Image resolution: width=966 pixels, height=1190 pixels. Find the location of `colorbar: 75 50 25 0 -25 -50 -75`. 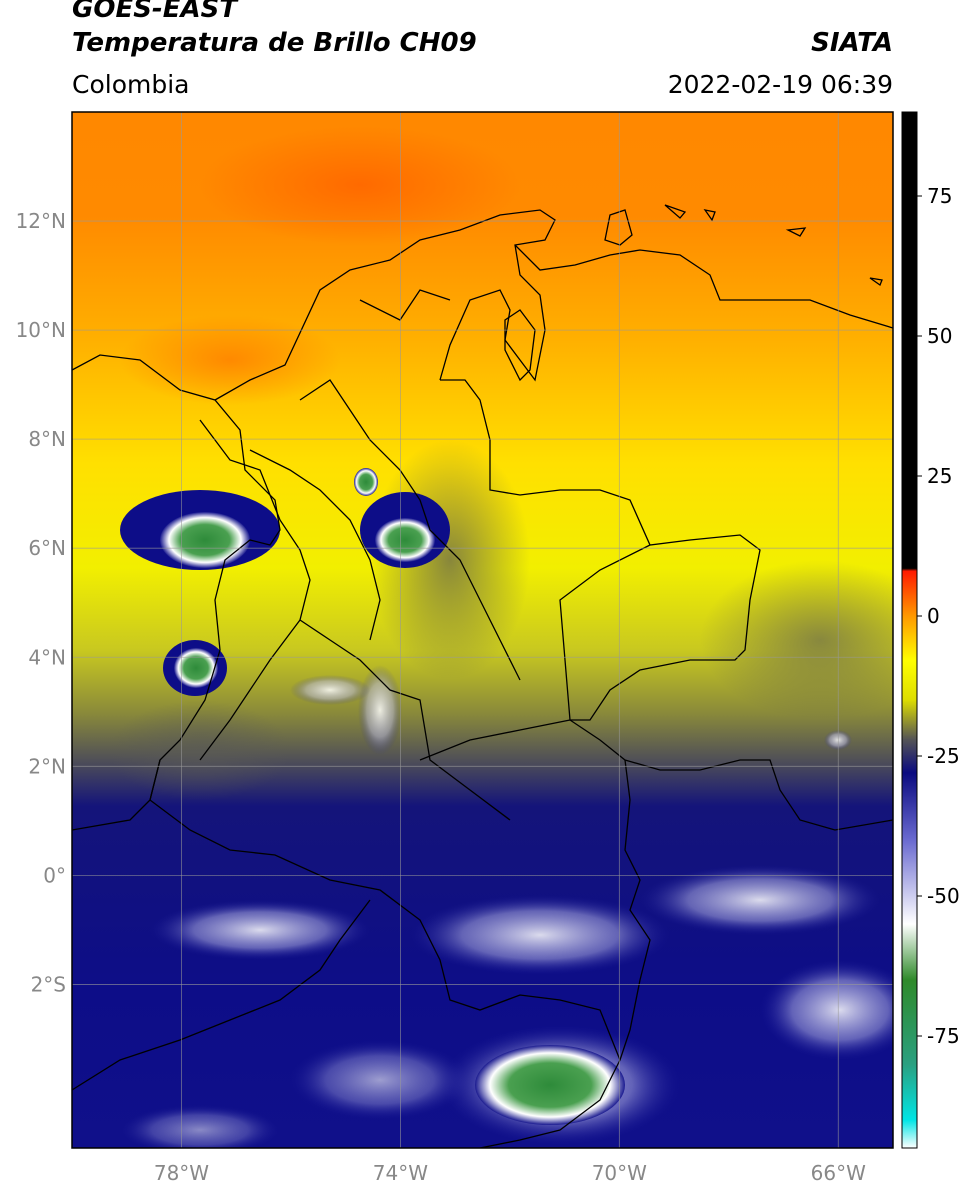

colorbar: 75 50 25 0 -25 -50 -75 is located at coordinates (930, 630).